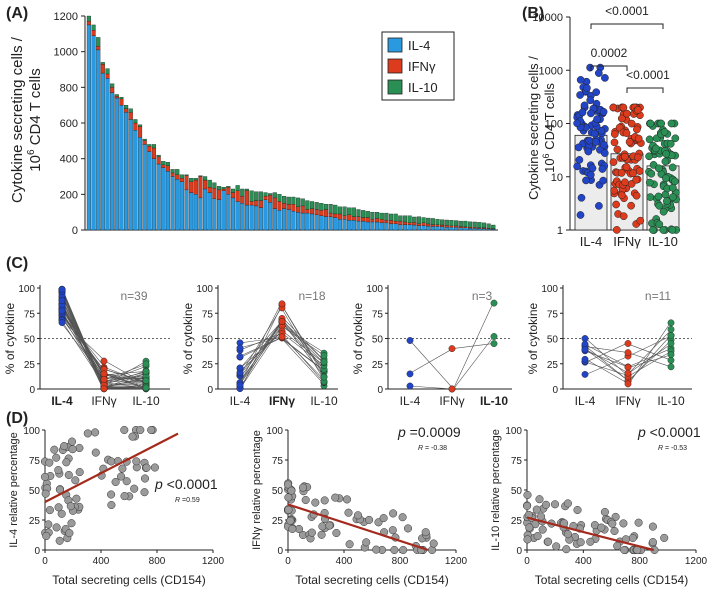 The image size is (709, 594). I want to click on panel-c-ytick-label: 25, so click(378, 365).